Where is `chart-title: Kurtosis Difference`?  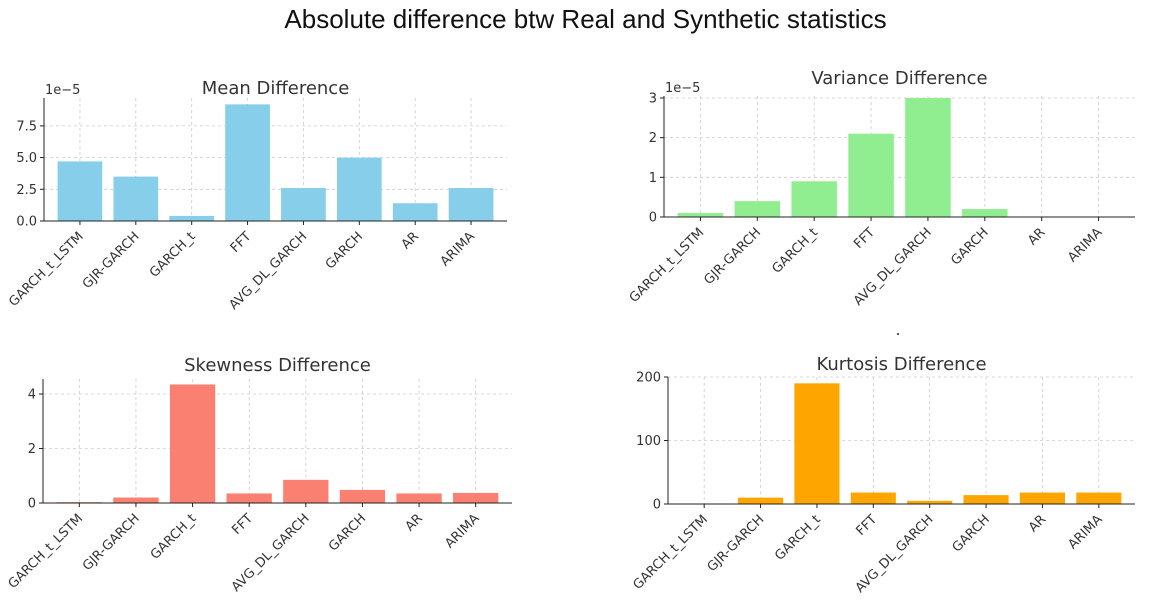
chart-title: Kurtosis Difference is located at coordinates (901, 364).